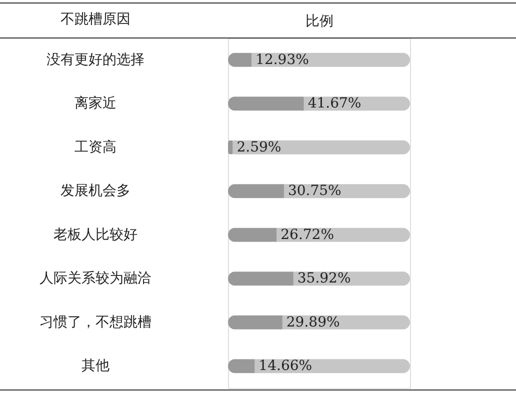  I want to click on data-label: 26.72%, so click(307, 234).